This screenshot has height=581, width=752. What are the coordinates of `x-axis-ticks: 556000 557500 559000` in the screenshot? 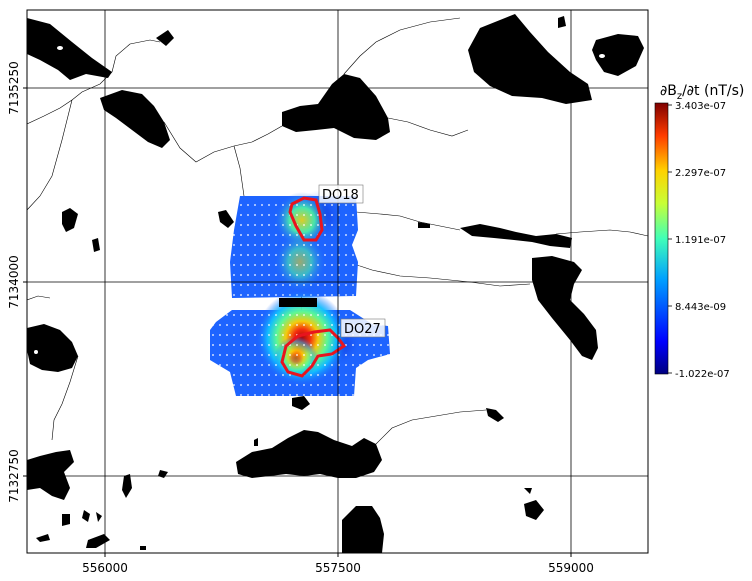 It's located at (338, 564).